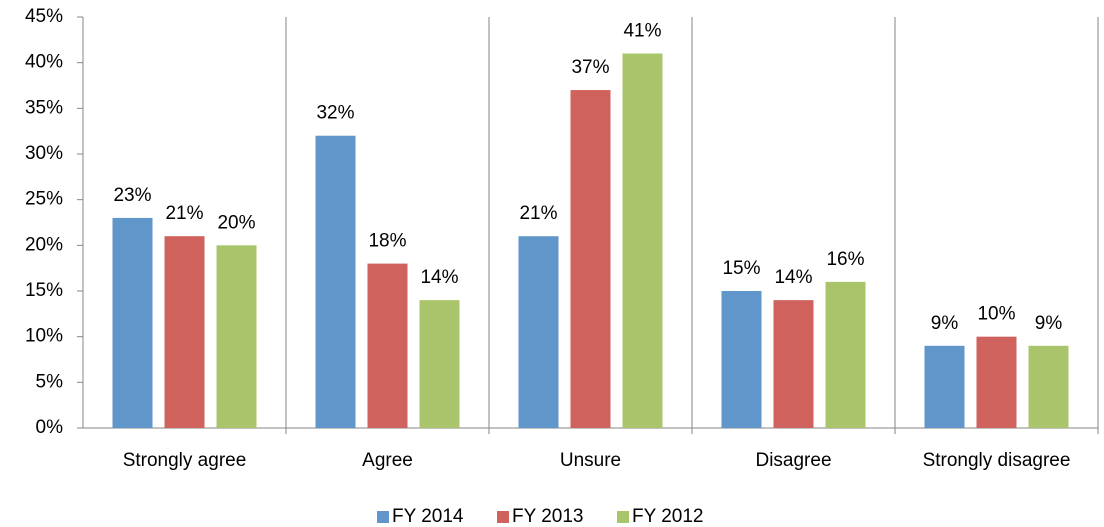  I want to click on legend-label: FY 2014, so click(428, 516).